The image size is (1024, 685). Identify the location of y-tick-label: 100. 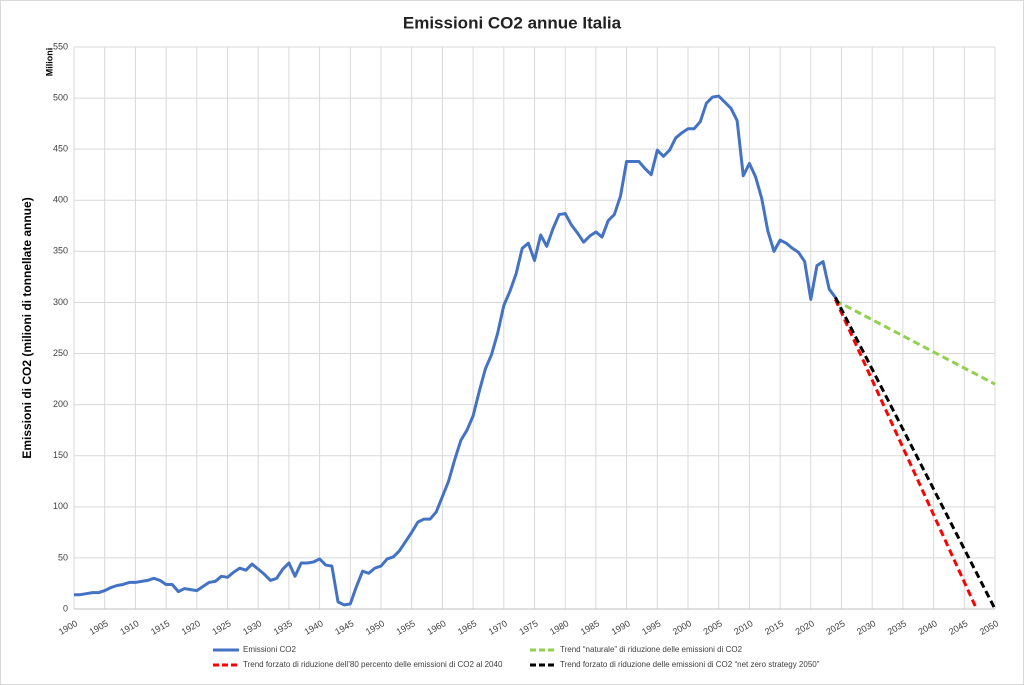
(60, 506).